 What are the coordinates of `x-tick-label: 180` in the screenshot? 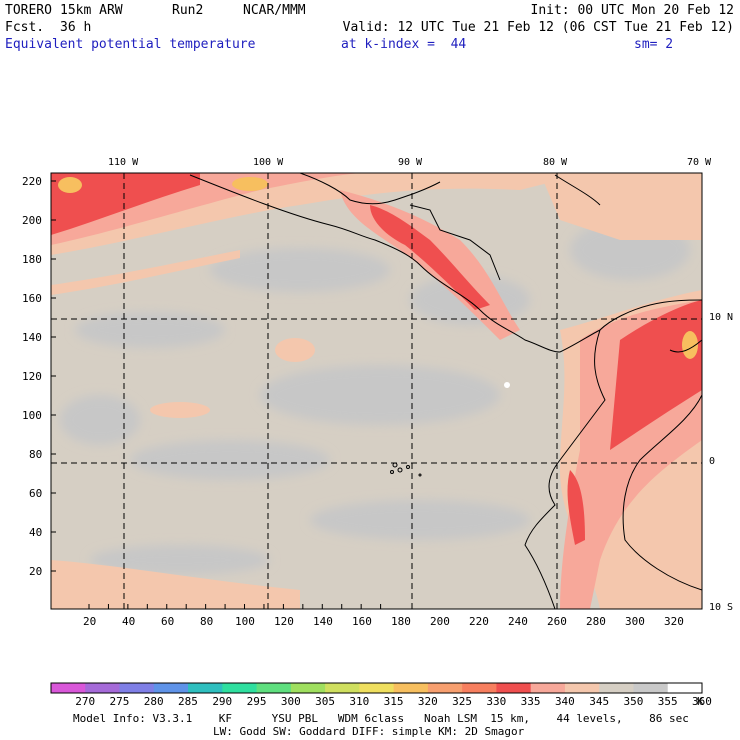 It's located at (401, 621).